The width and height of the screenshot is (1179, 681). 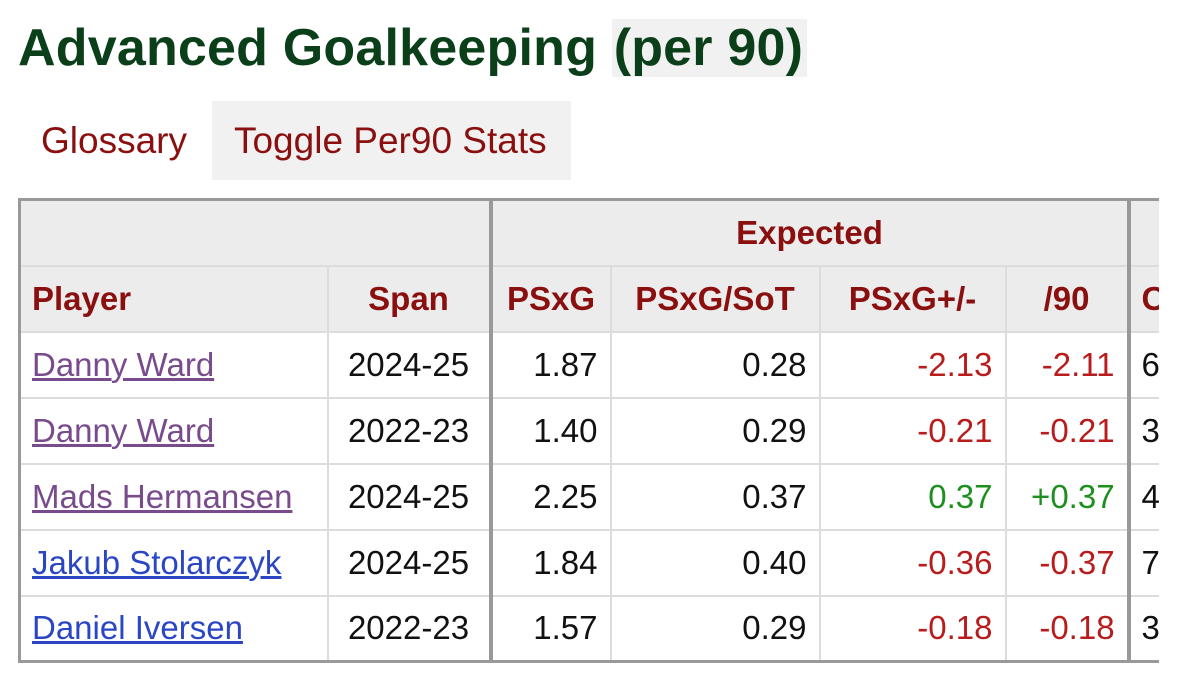 What do you see at coordinates (550, 496) in the screenshot?
I see `psxg-cell: 2.25` at bounding box center [550, 496].